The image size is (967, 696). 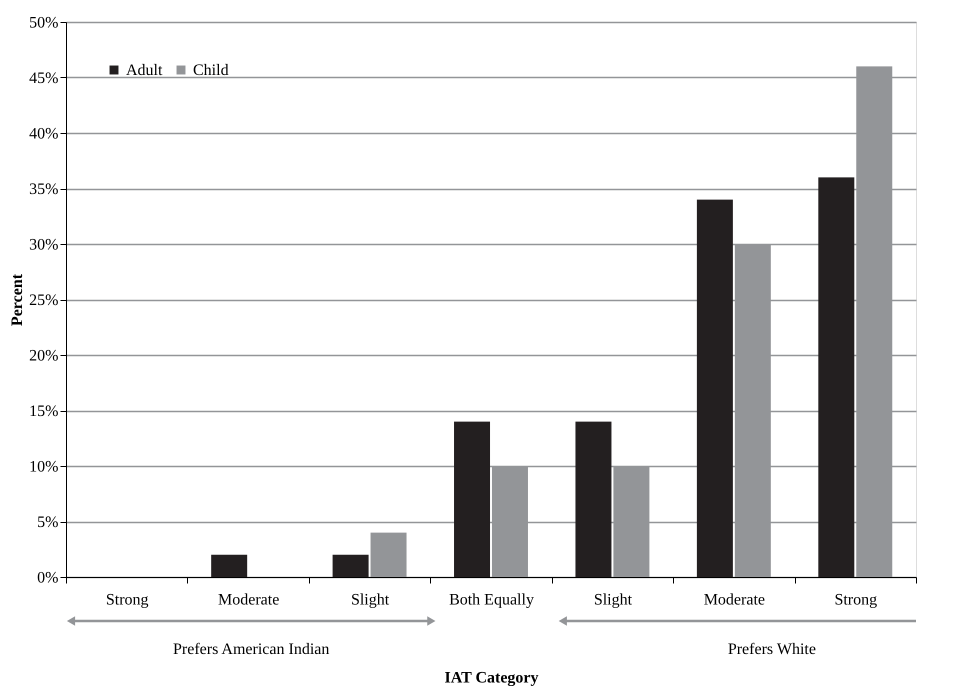 What do you see at coordinates (211, 70) in the screenshot?
I see `legend-label: Child` at bounding box center [211, 70].